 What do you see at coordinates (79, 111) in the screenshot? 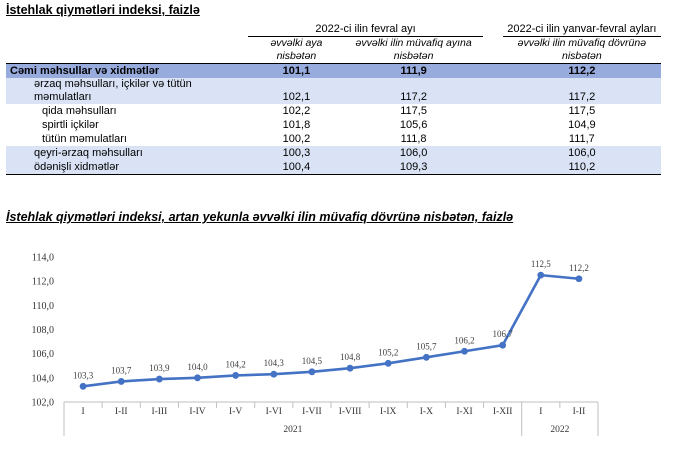
I see `row-label: qida məhsulları` at bounding box center [79, 111].